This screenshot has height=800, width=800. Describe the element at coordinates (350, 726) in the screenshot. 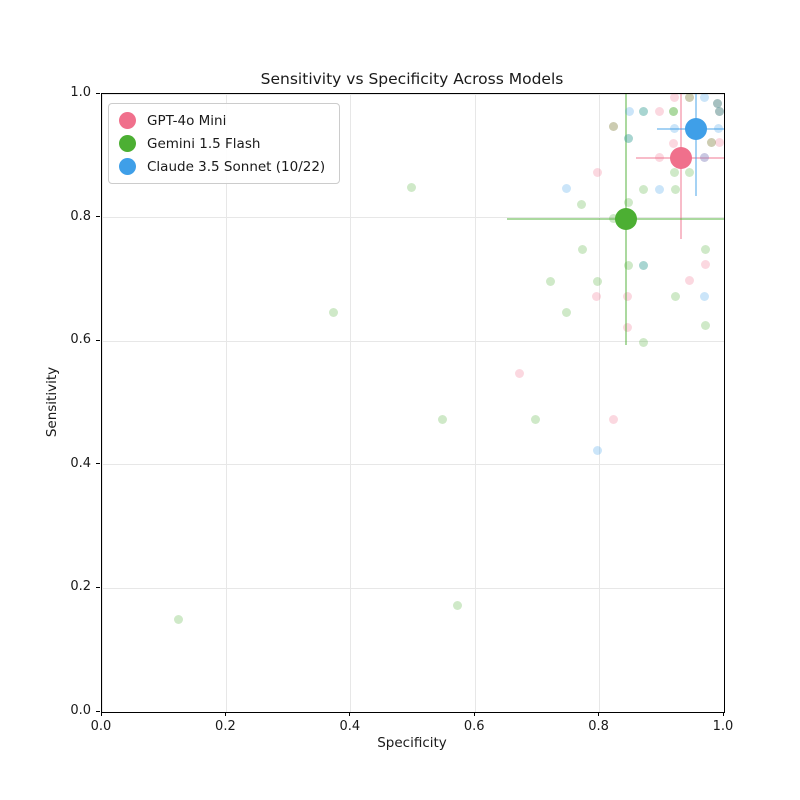

I see `x-tick-label: 0.4` at that location.